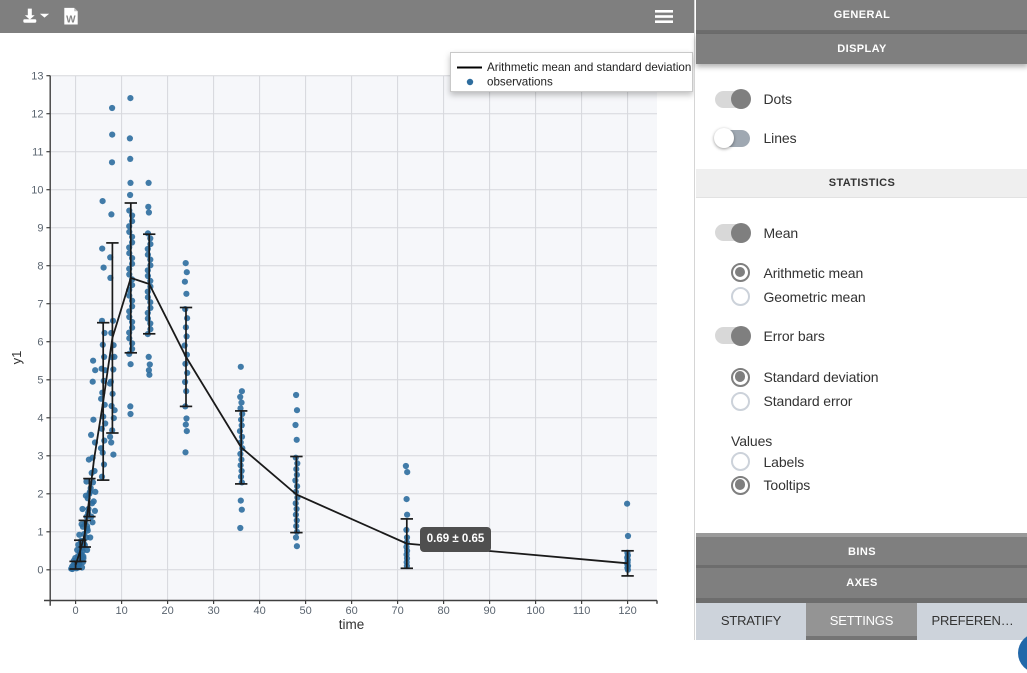  What do you see at coordinates (40, 267) in the screenshot?
I see `svg-text: 8` at bounding box center [40, 267].